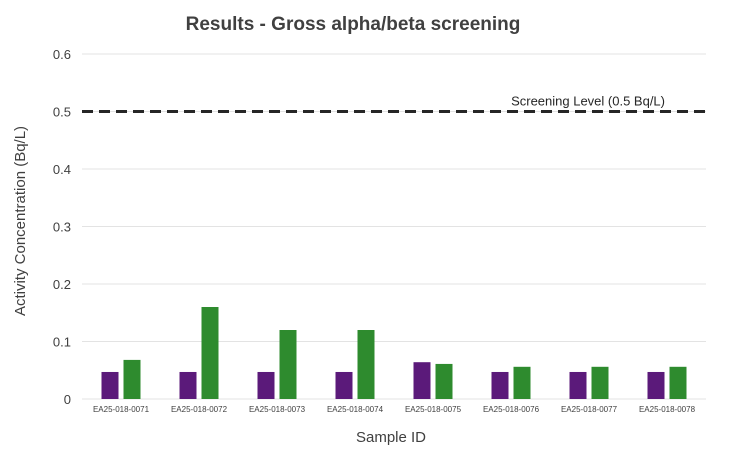  Describe the element at coordinates (67, 399) in the screenshot. I see `y-tick-label: 0` at that location.